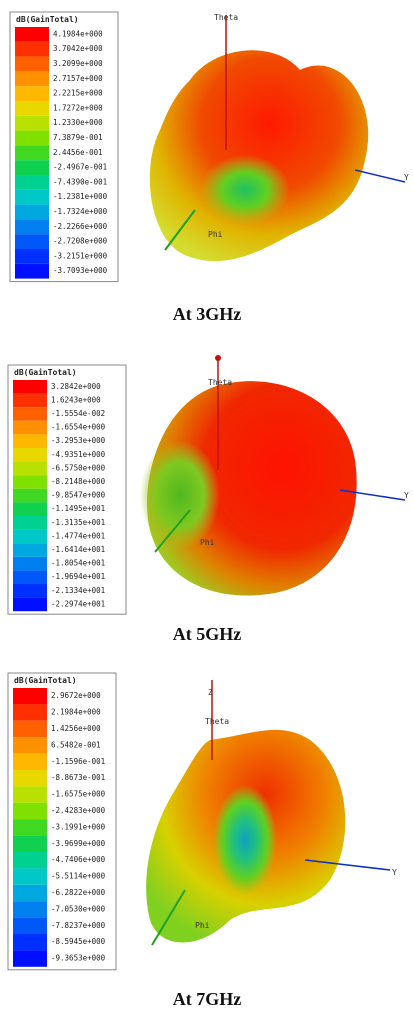 Image resolution: width=413 pixels, height=1012 pixels. I want to click on legend-label: 1.6243e+000, so click(76, 399).